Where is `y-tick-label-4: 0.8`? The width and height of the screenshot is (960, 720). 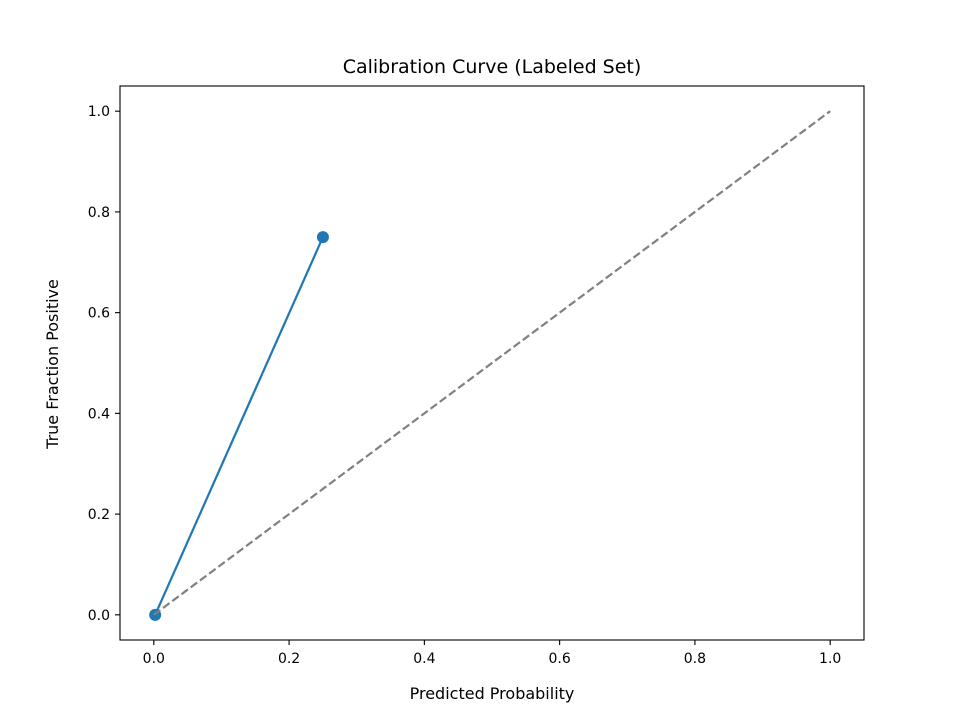
y-tick-label-4: 0.8 is located at coordinates (99, 213).